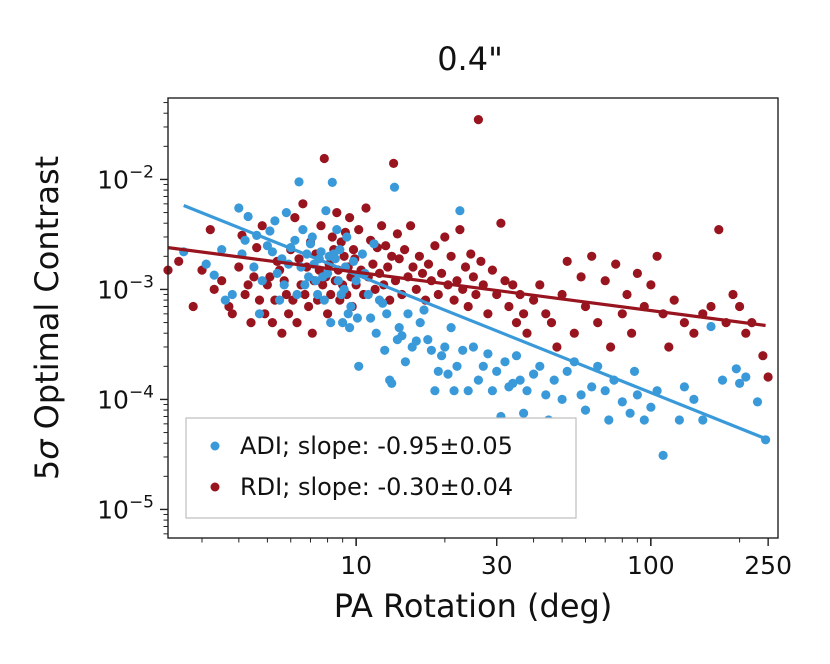  Describe the element at coordinates (125, 178) in the screenshot. I see `y-tick-label: 10⁻²` at that location.